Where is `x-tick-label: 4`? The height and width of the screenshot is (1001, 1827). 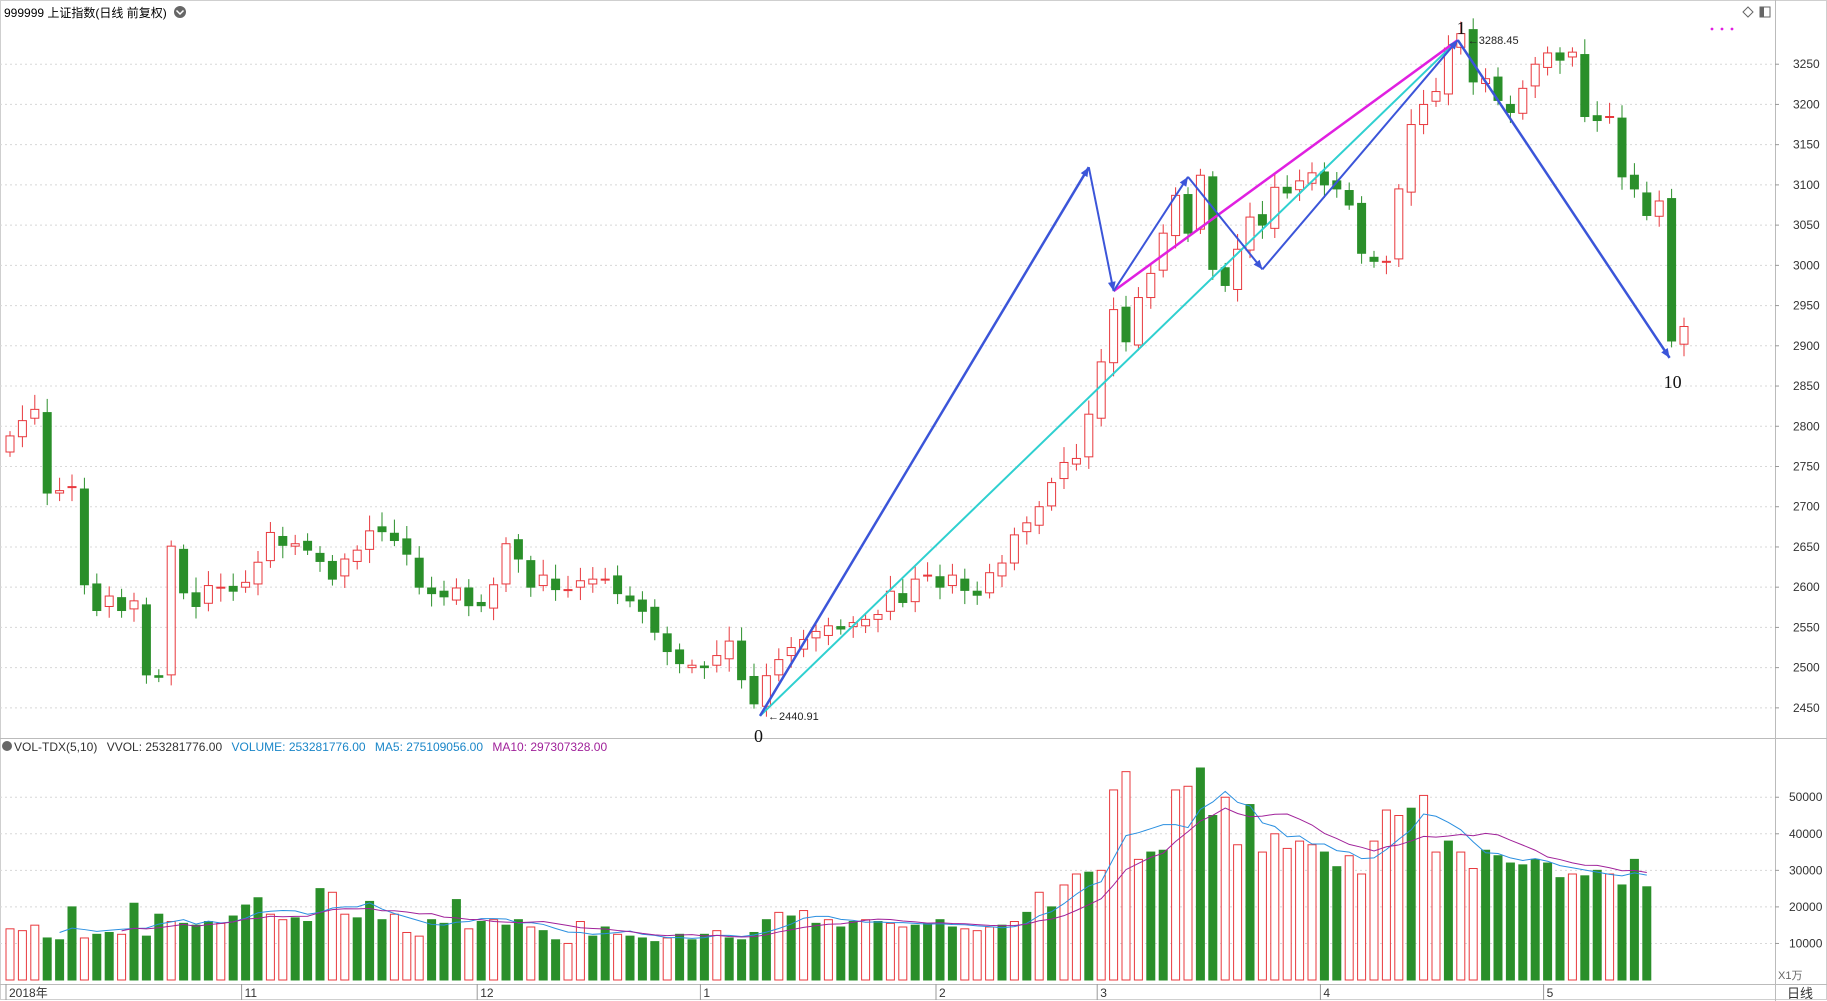 x-tick-label: 4 is located at coordinates (1326, 993).